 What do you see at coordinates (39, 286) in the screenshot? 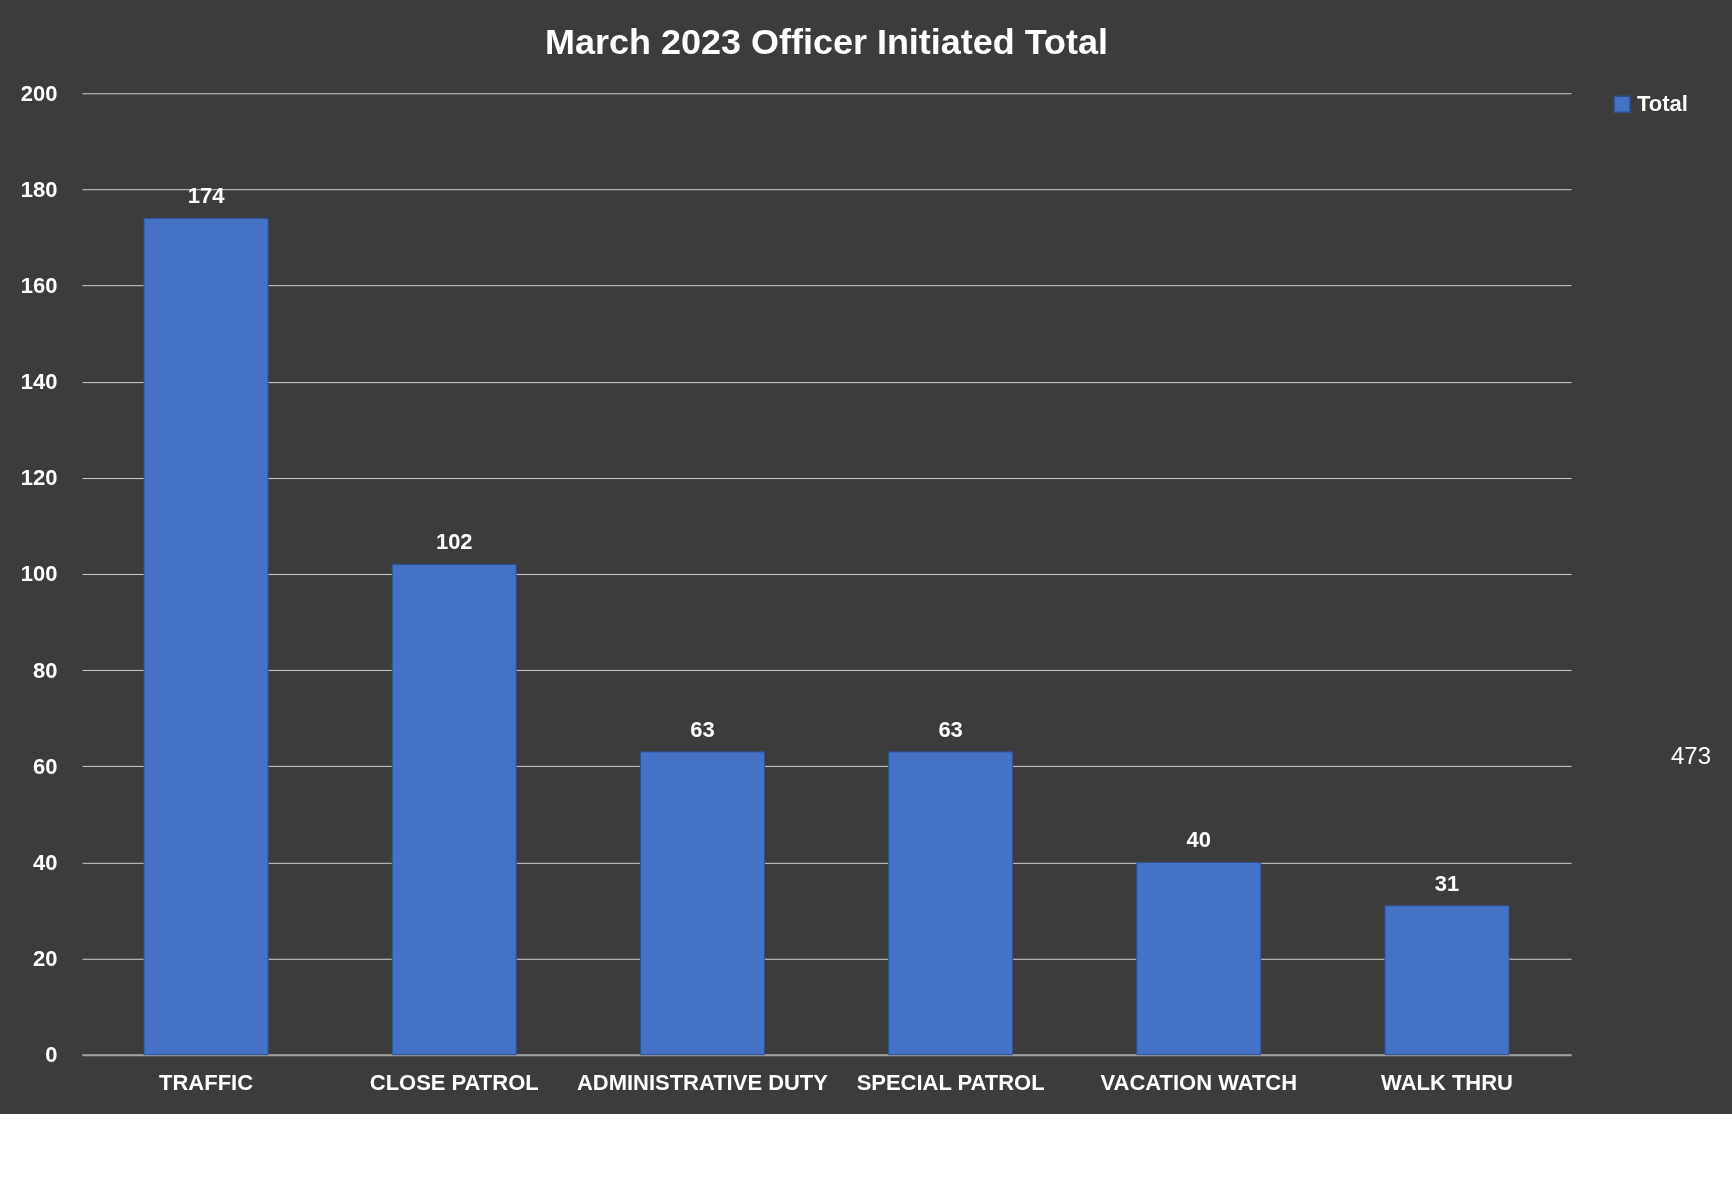
I see `y-tick-label: 160` at bounding box center [39, 286].